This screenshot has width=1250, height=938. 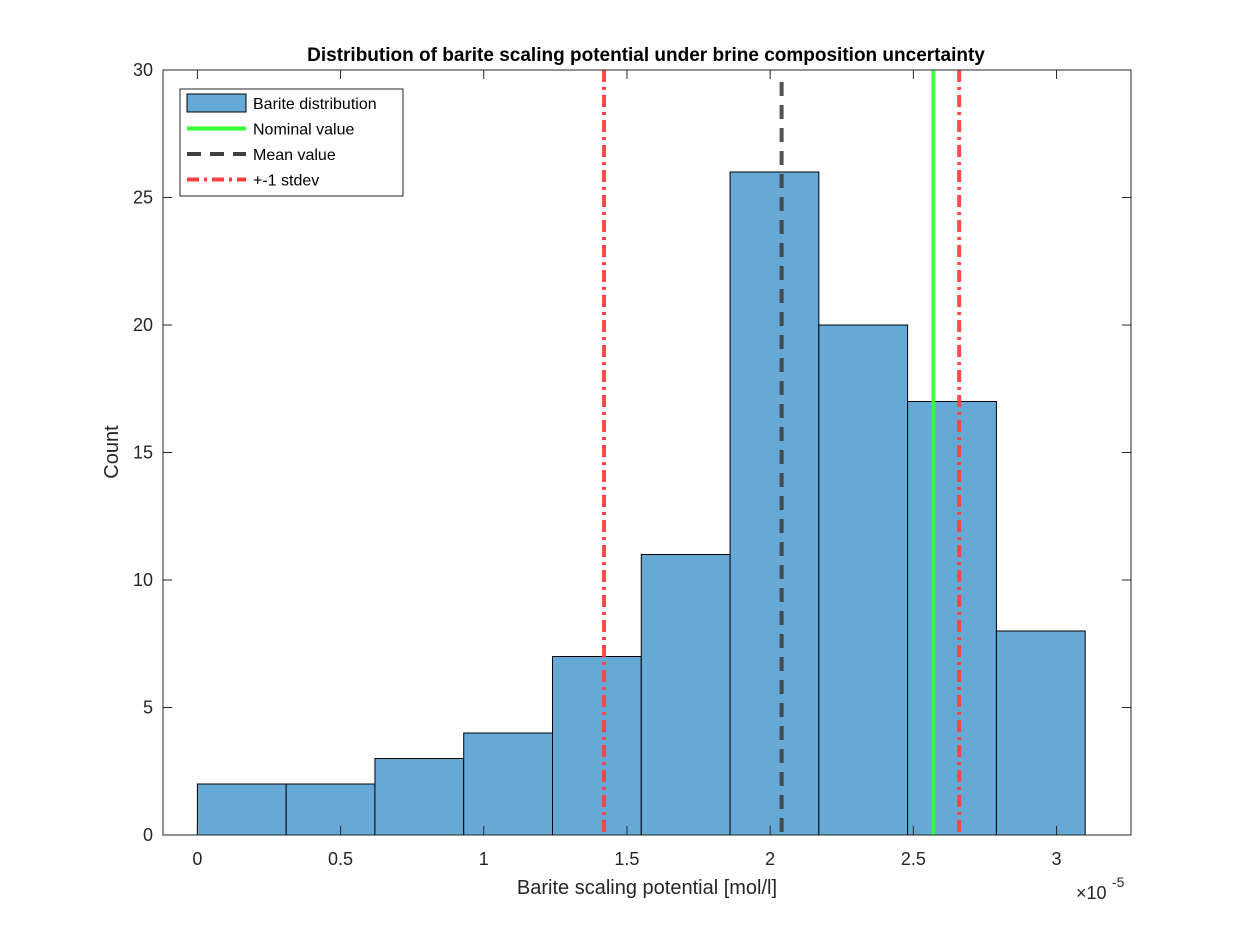 What do you see at coordinates (626, 859) in the screenshot?
I see `x-tick-label: 1.5` at bounding box center [626, 859].